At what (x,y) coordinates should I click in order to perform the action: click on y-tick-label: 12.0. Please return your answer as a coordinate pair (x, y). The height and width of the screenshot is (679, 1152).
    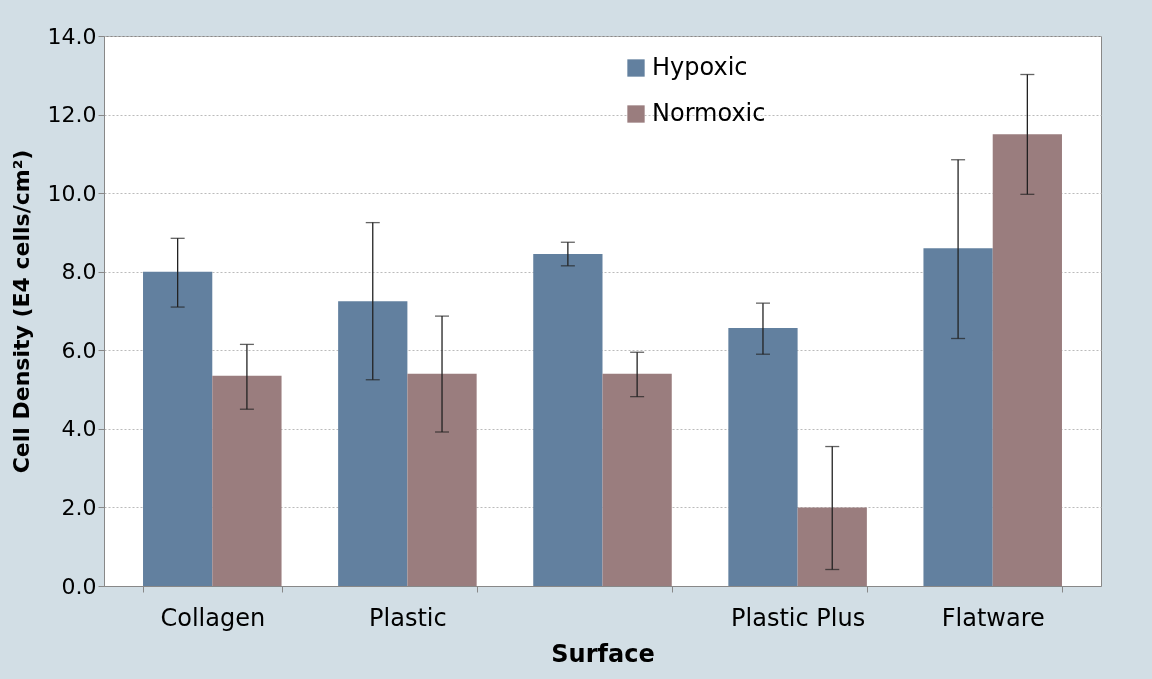
    Looking at the image, I should click on (72, 115).